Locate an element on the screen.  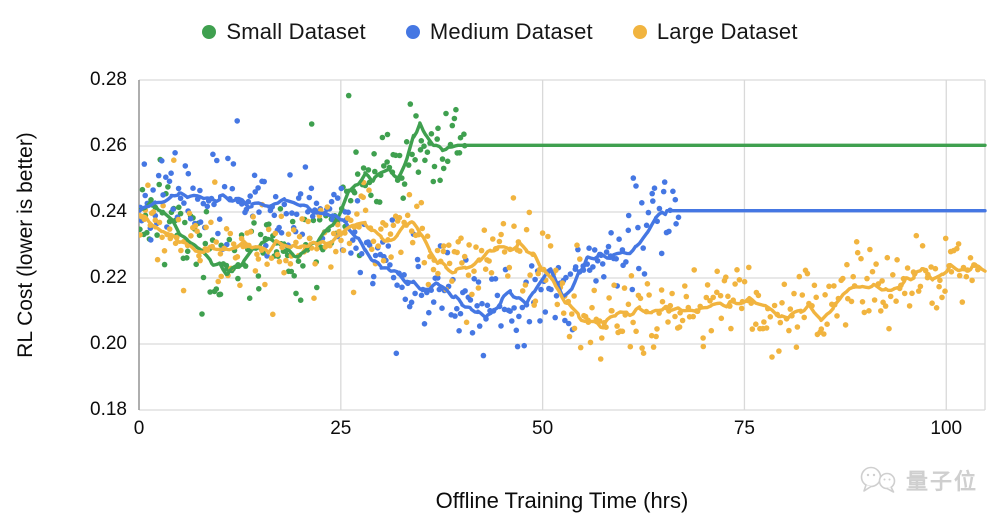
y-tick-label: 0.28 is located at coordinates (108, 79).